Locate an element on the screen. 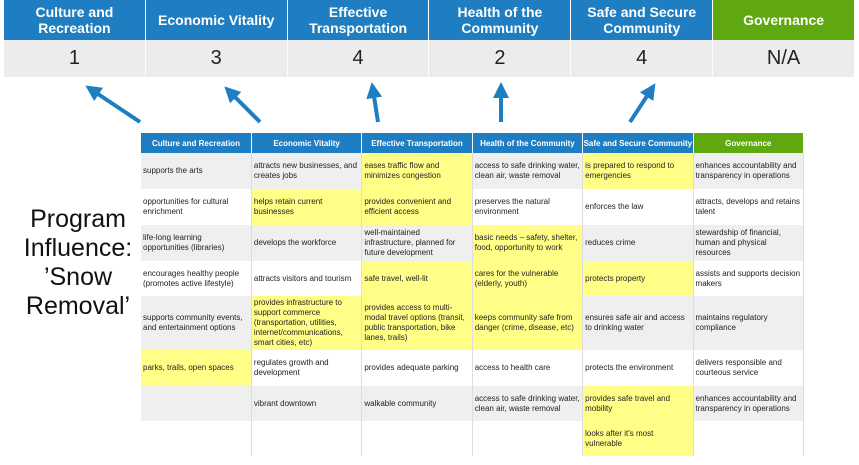  table-cell: preserves the natural environment is located at coordinates (528, 207).